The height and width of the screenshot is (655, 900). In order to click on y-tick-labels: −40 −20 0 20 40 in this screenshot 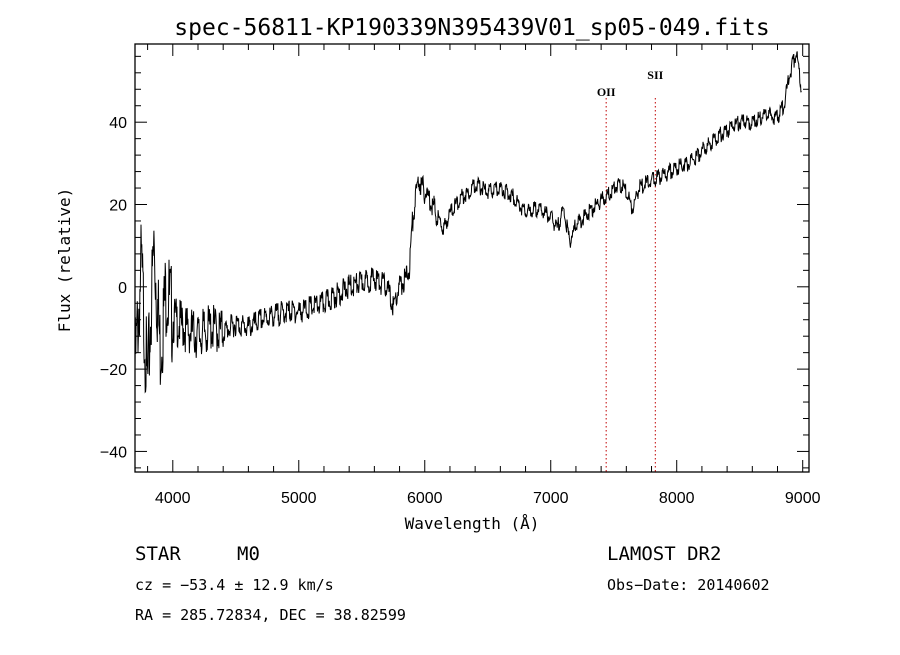, I will do `click(113, 288)`.